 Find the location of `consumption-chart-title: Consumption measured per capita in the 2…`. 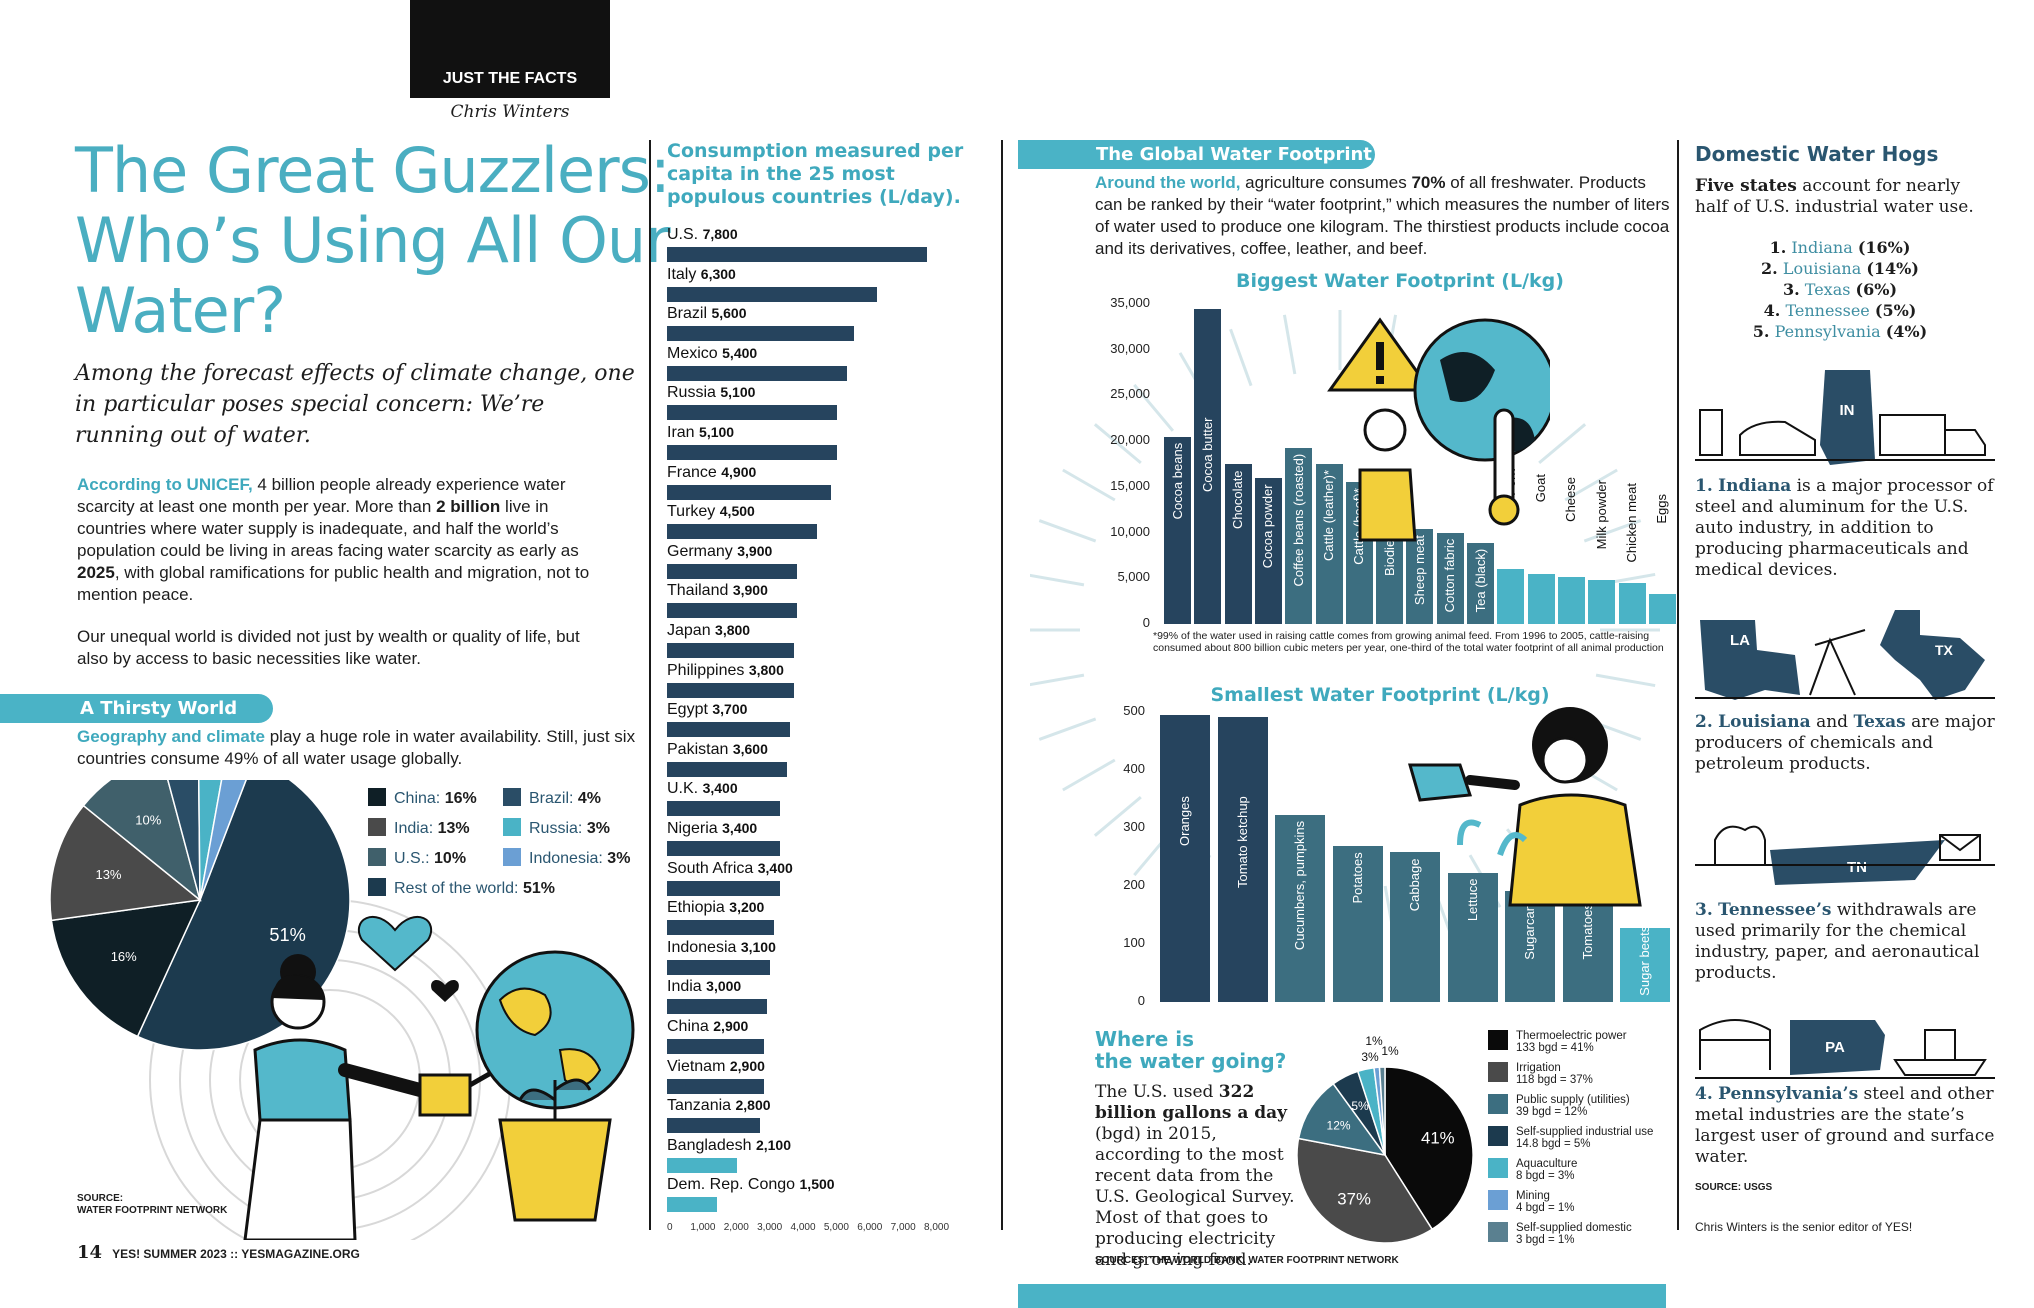

consumption-chart-title: Consumption measured per capita in the 2… is located at coordinates (815, 174).